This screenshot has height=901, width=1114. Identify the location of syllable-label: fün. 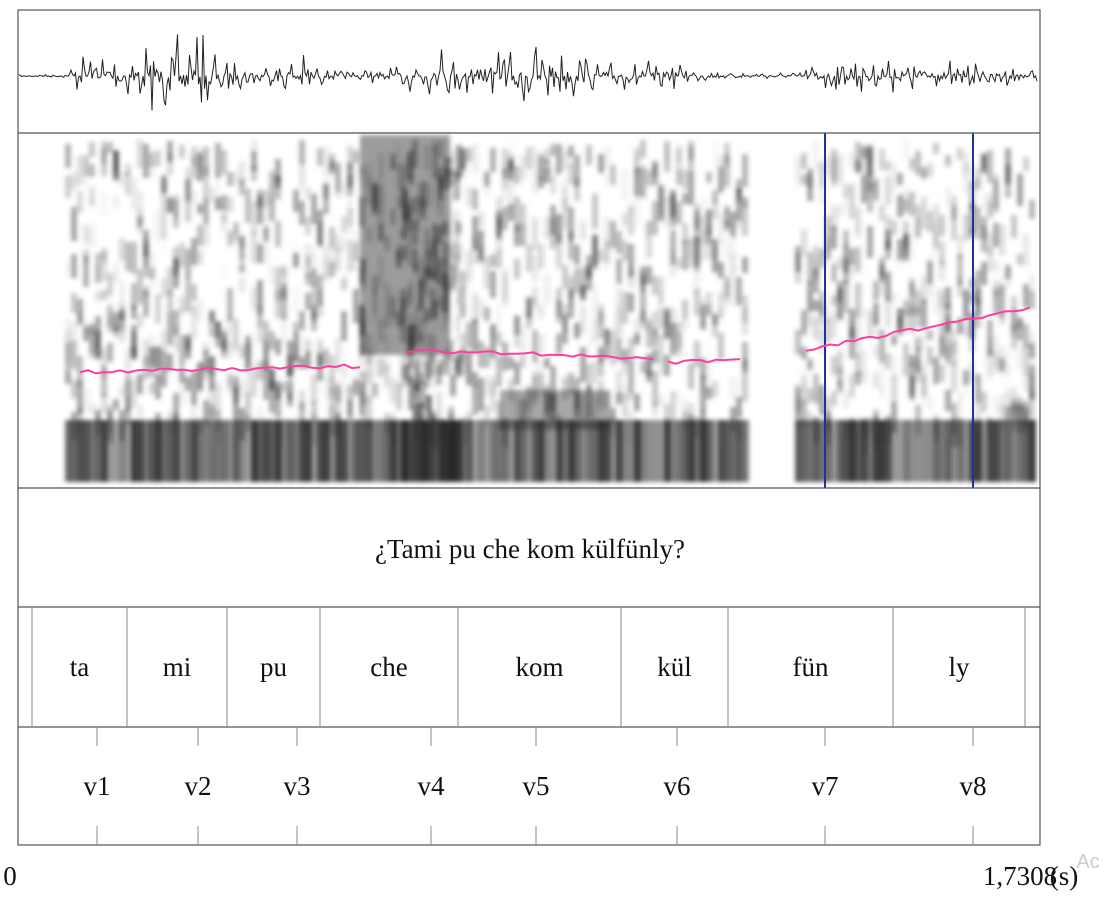
(811, 667).